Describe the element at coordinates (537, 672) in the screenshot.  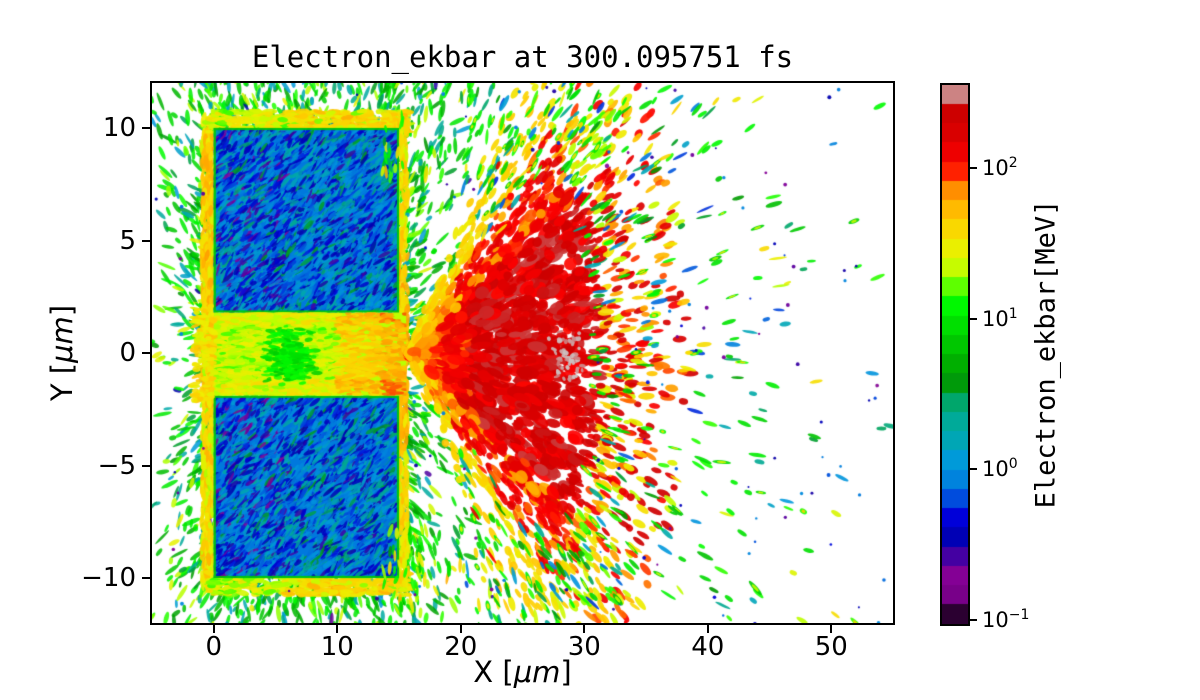
I see `x-axis-label-unit: μm` at that location.